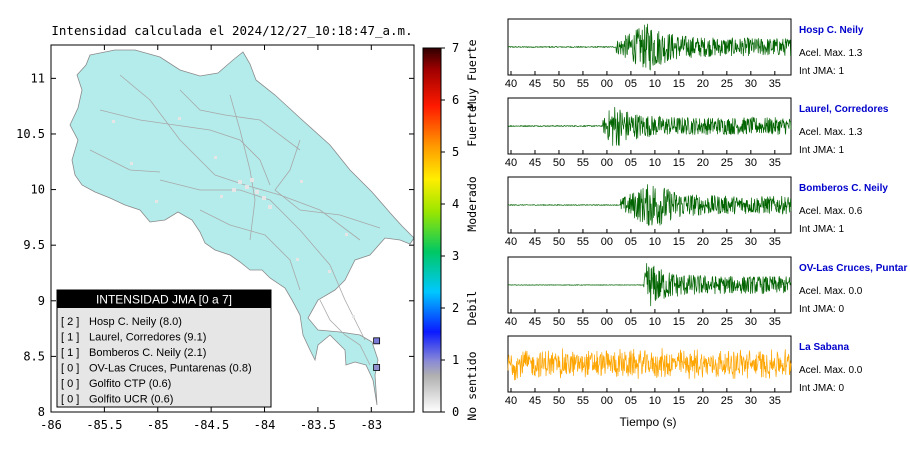  Describe the element at coordinates (831, 132) in the screenshot. I see `station-accel: Acel. Max. 1.3` at that location.